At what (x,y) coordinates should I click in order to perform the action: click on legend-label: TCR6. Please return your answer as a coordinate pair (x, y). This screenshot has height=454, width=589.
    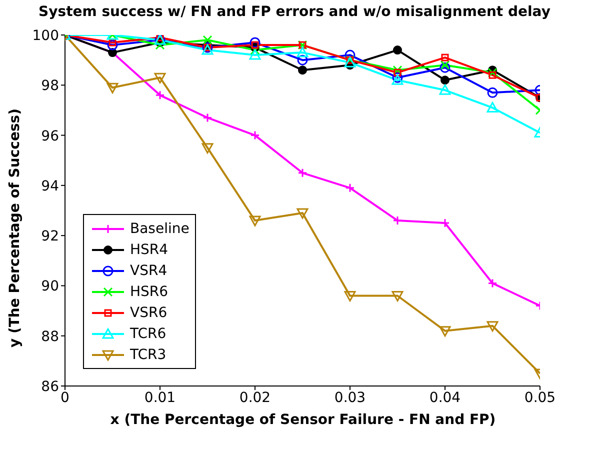
    Looking at the image, I should click on (148, 334).